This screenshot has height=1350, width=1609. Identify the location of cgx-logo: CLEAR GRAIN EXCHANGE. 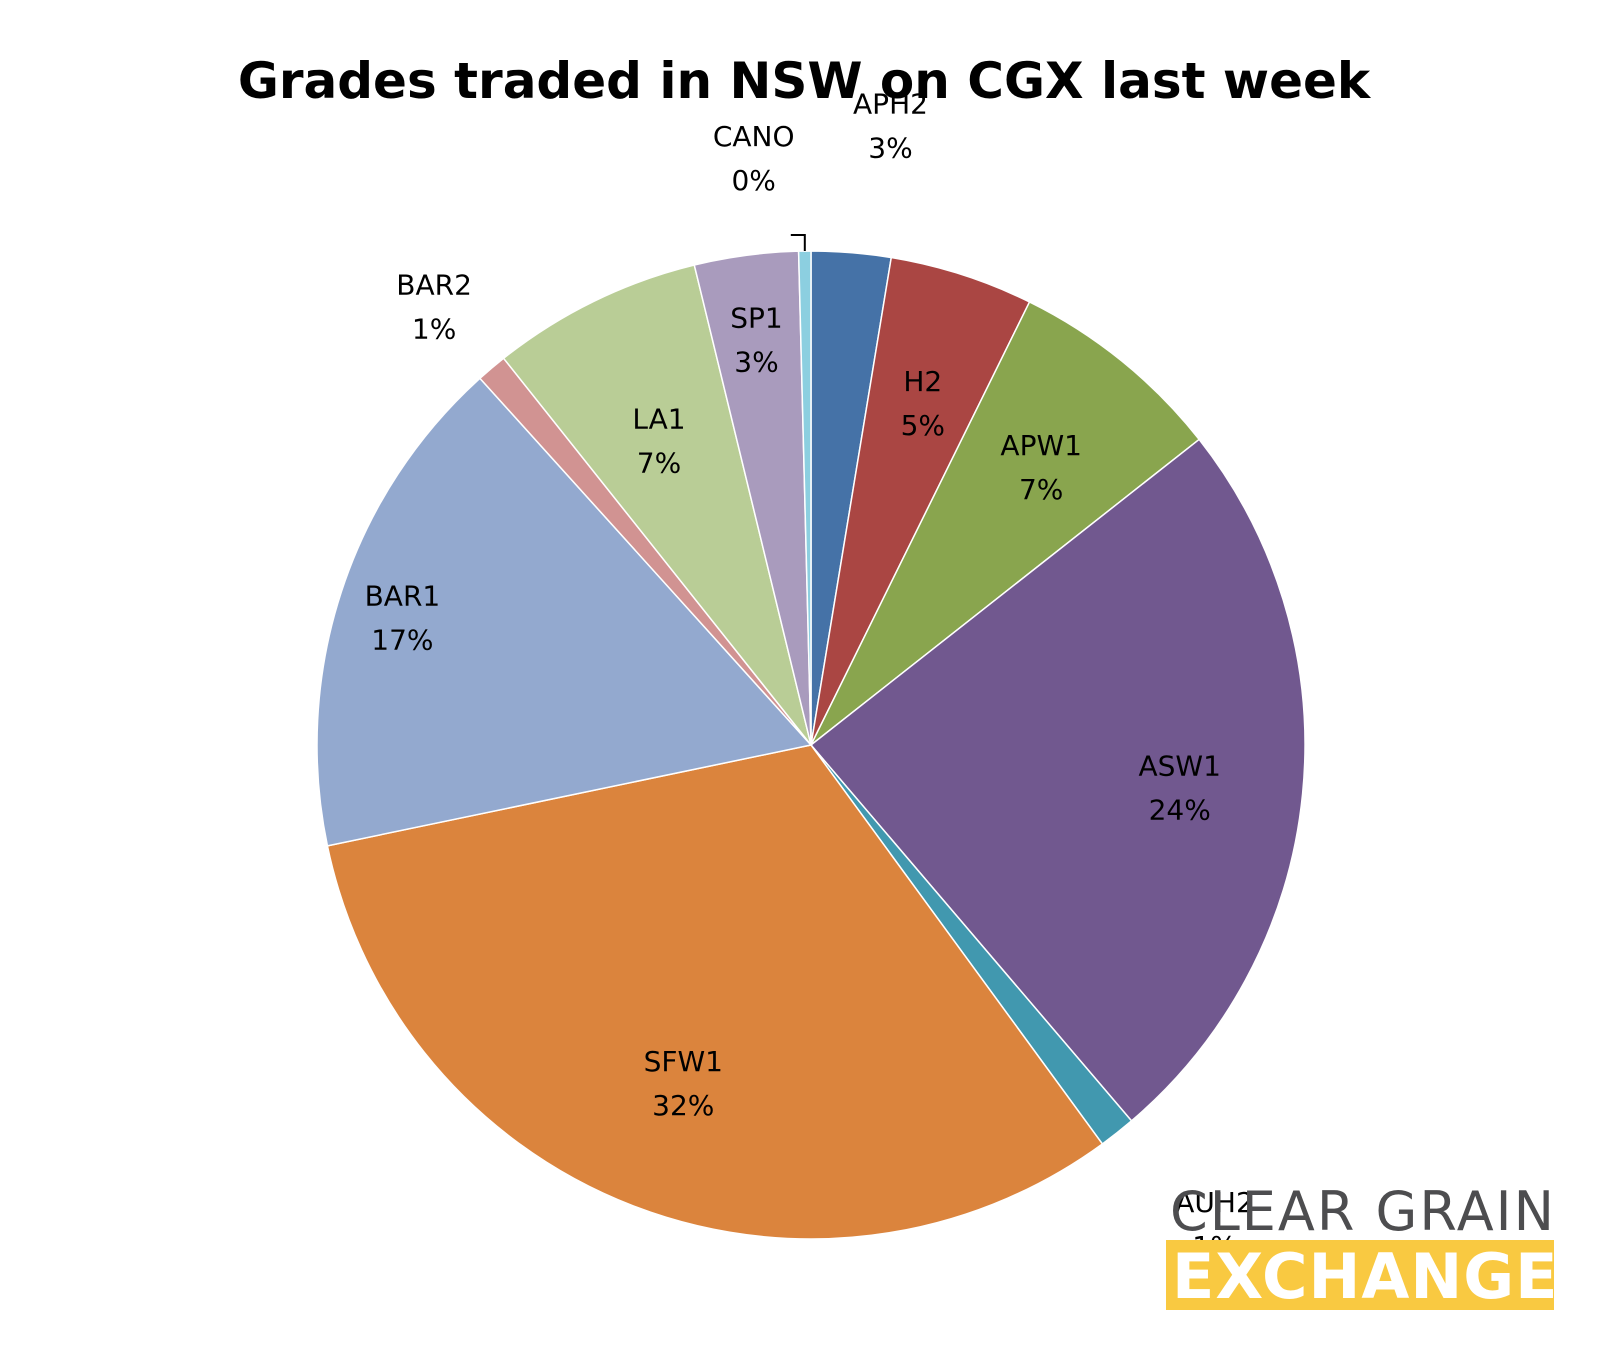
(1362, 1246).